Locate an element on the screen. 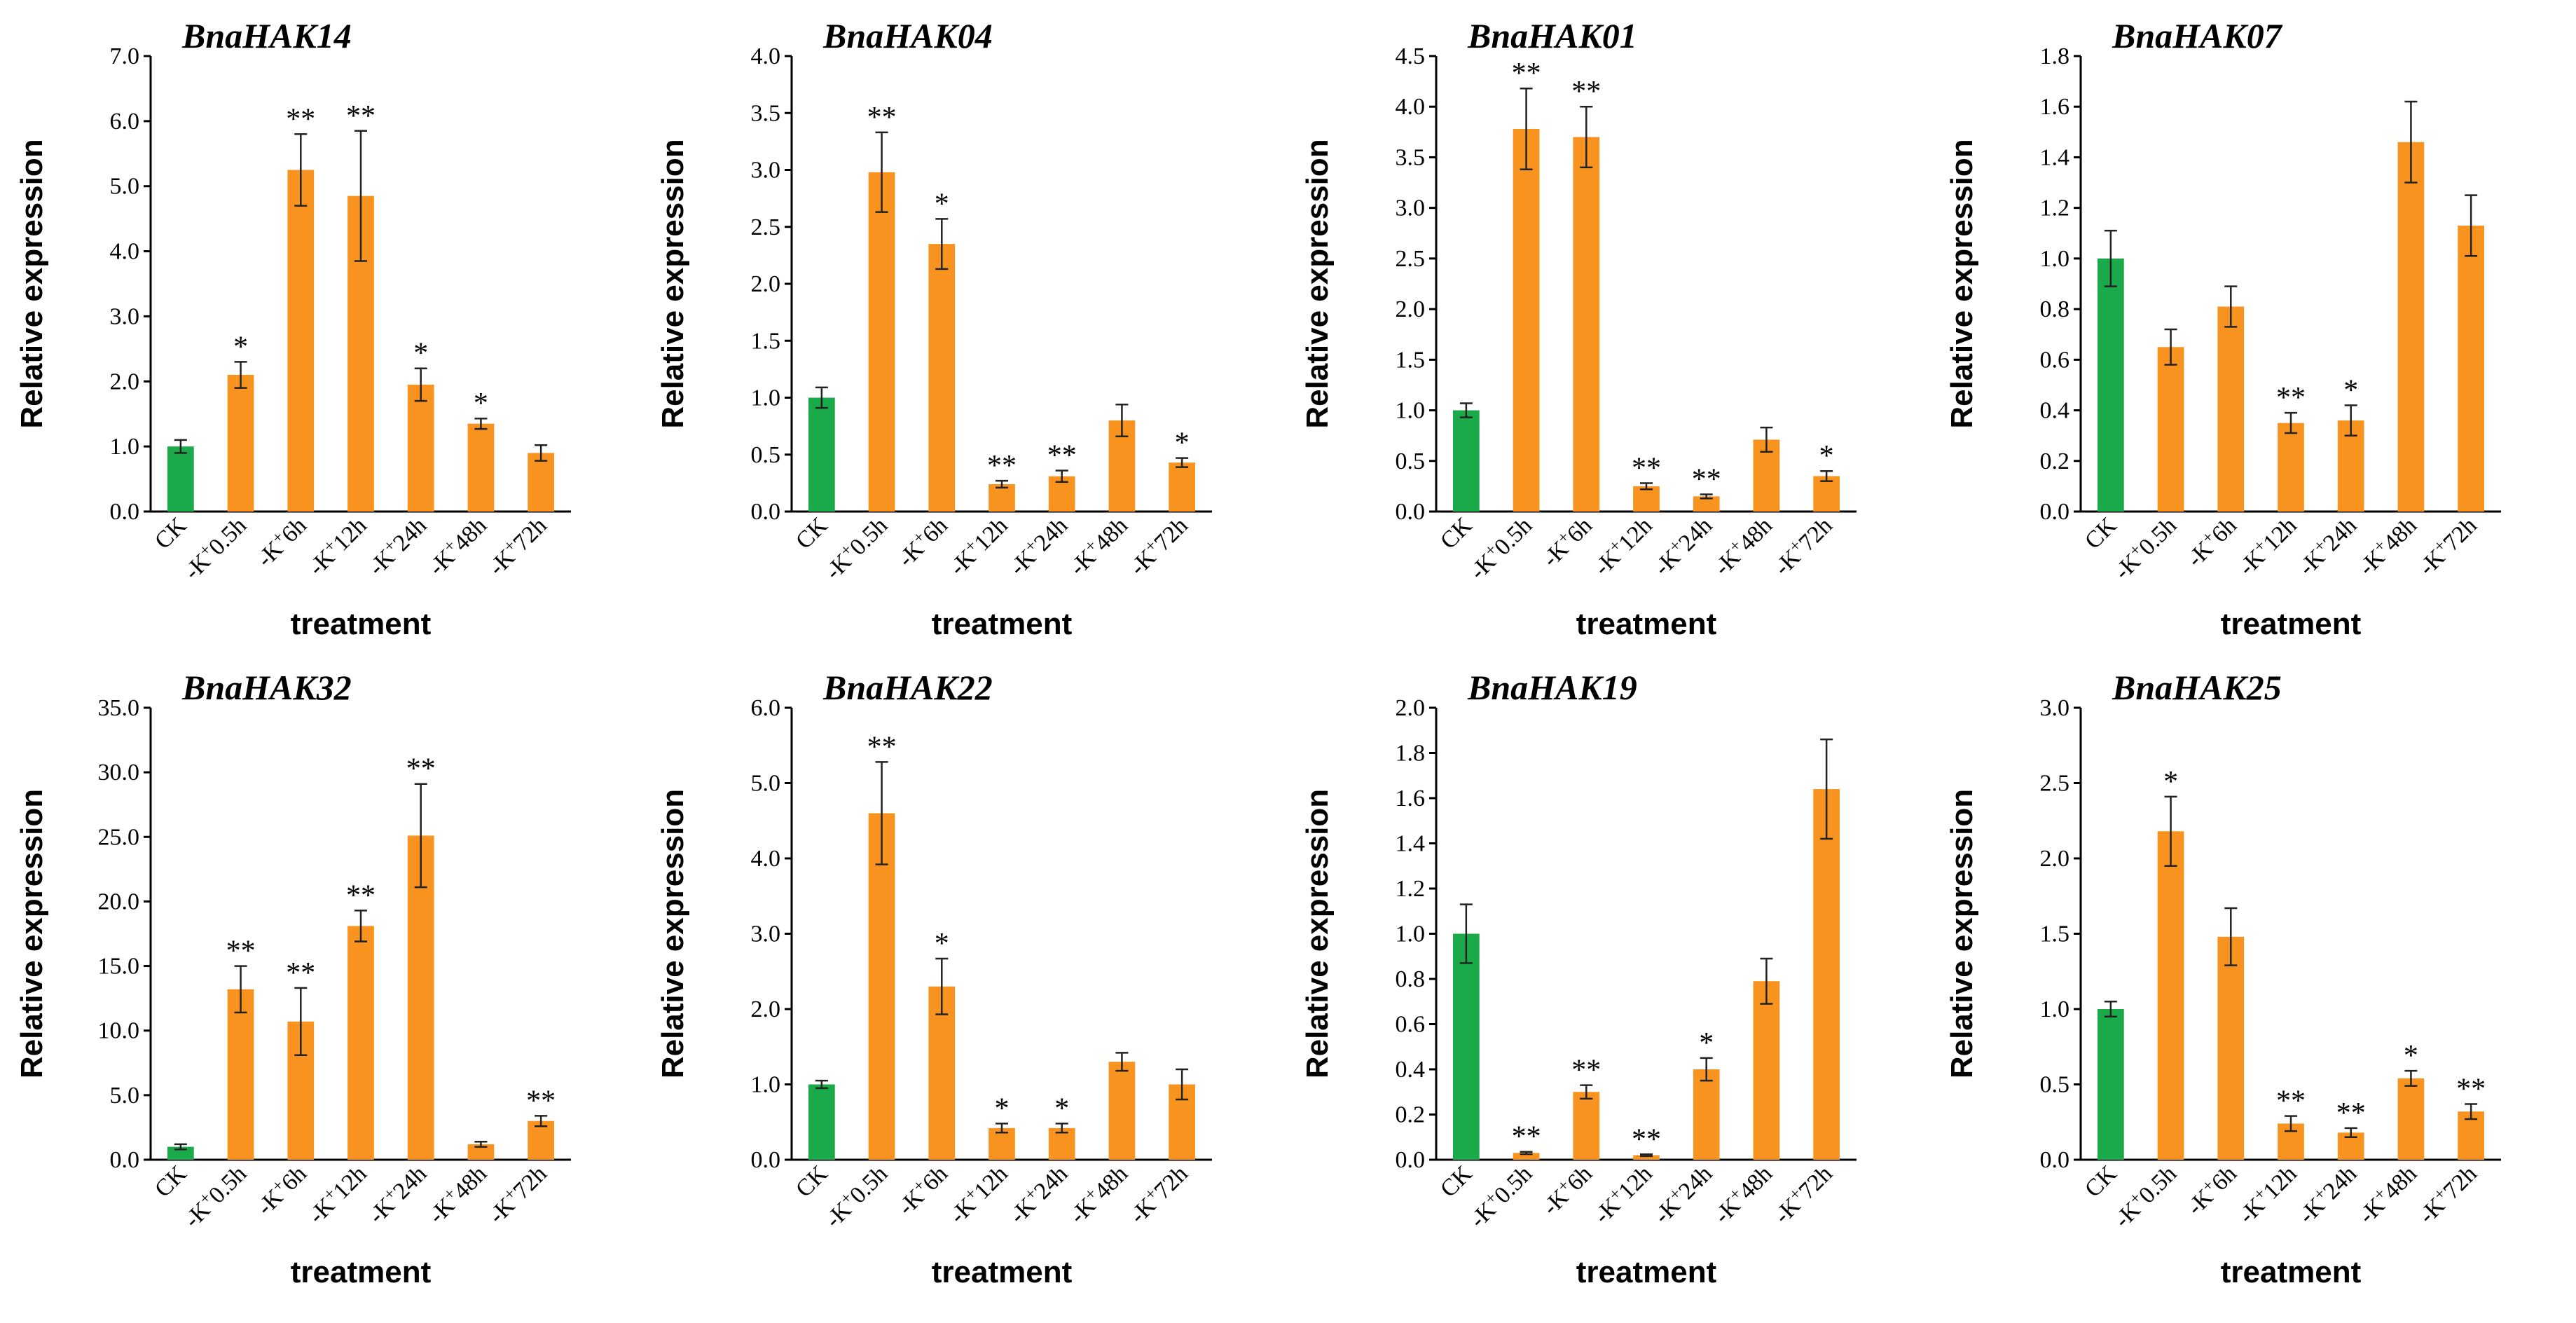 This screenshot has height=1323, width=2576. y-tick-label: 6.0 is located at coordinates (766, 708).